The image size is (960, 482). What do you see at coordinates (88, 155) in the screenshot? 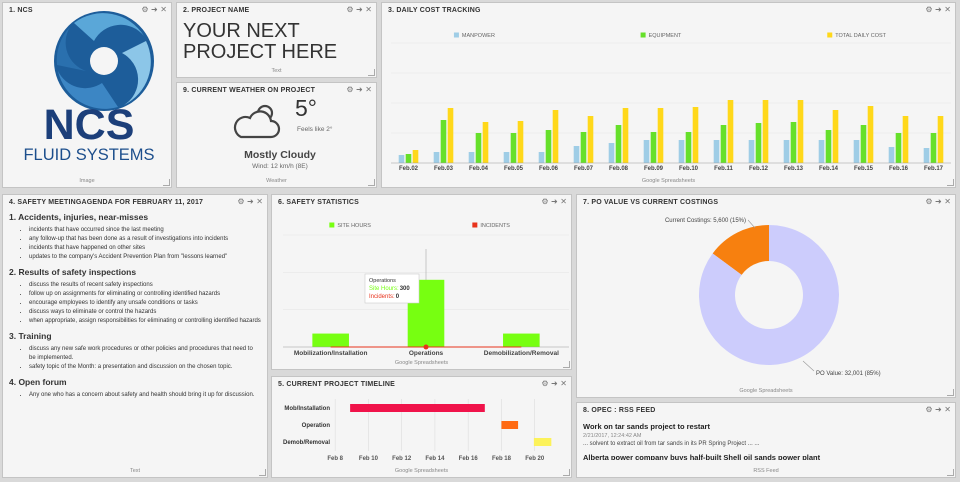
I see `logo-tagline: FLUID SYSTEMS` at bounding box center [88, 155].